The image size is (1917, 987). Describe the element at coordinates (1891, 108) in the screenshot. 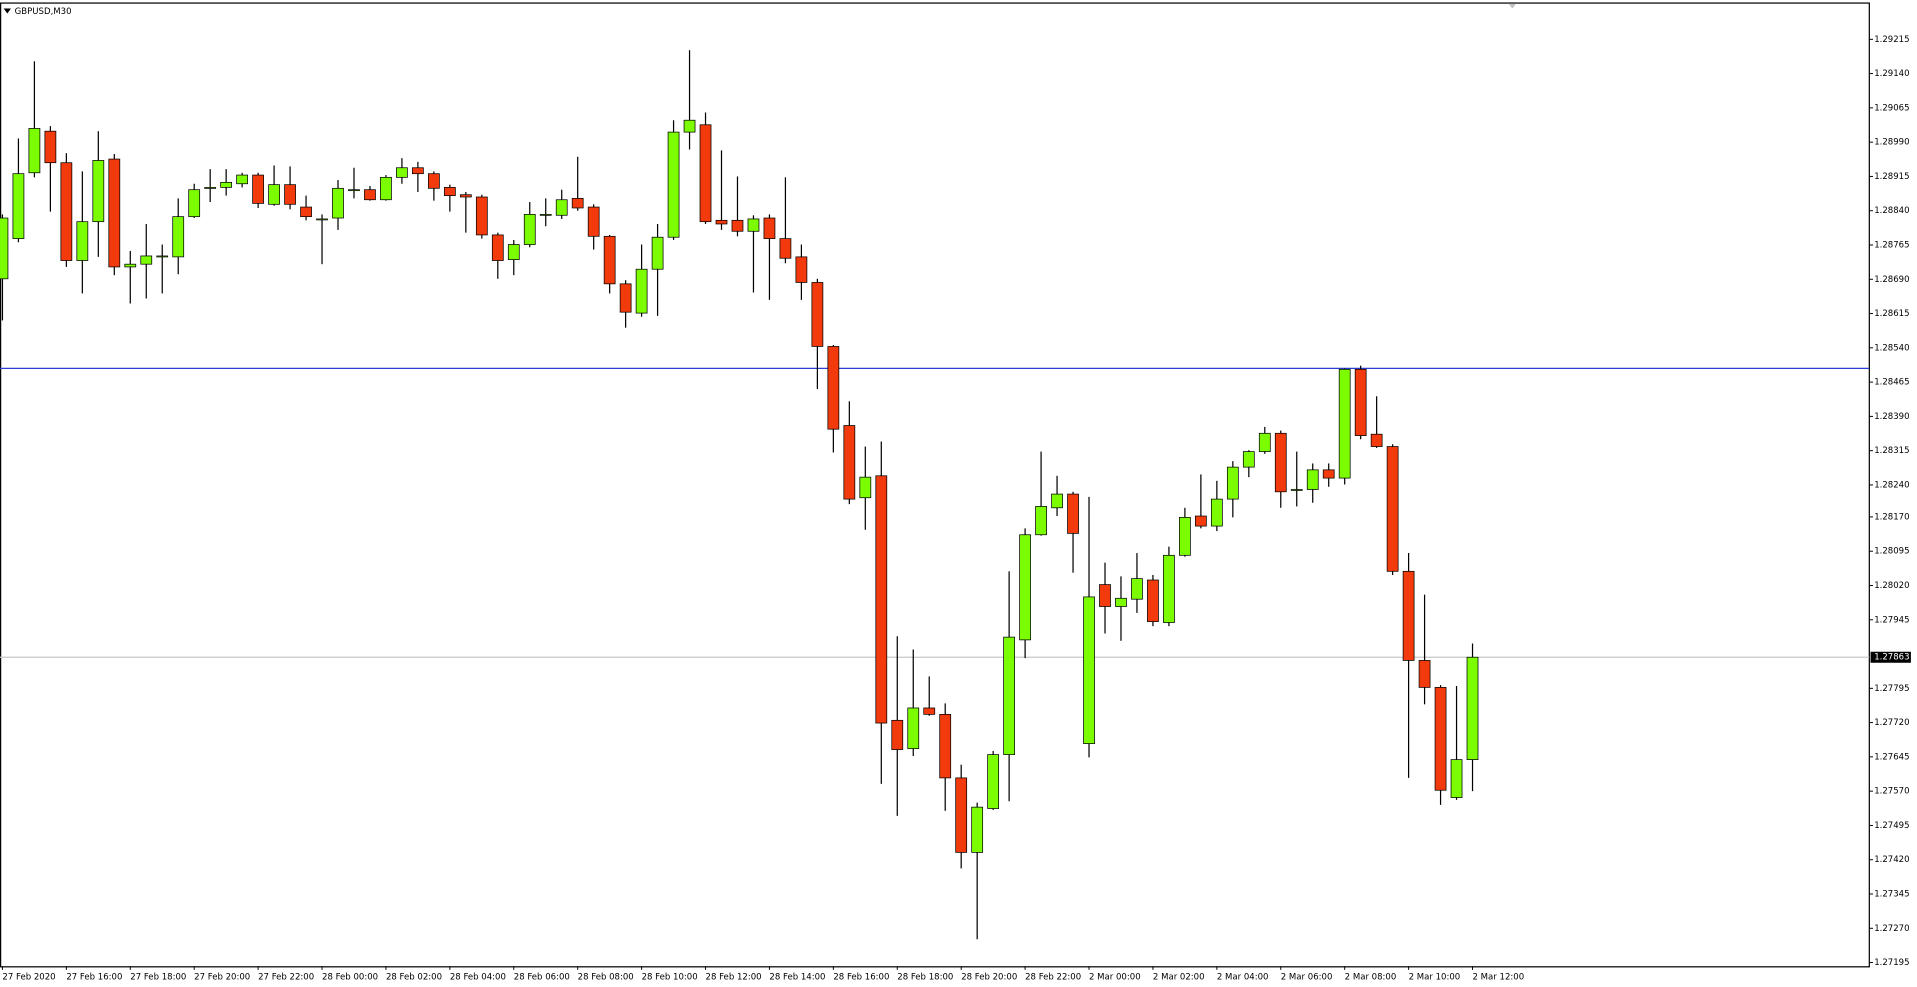

I see `y-tick-label: 1.29065` at that location.